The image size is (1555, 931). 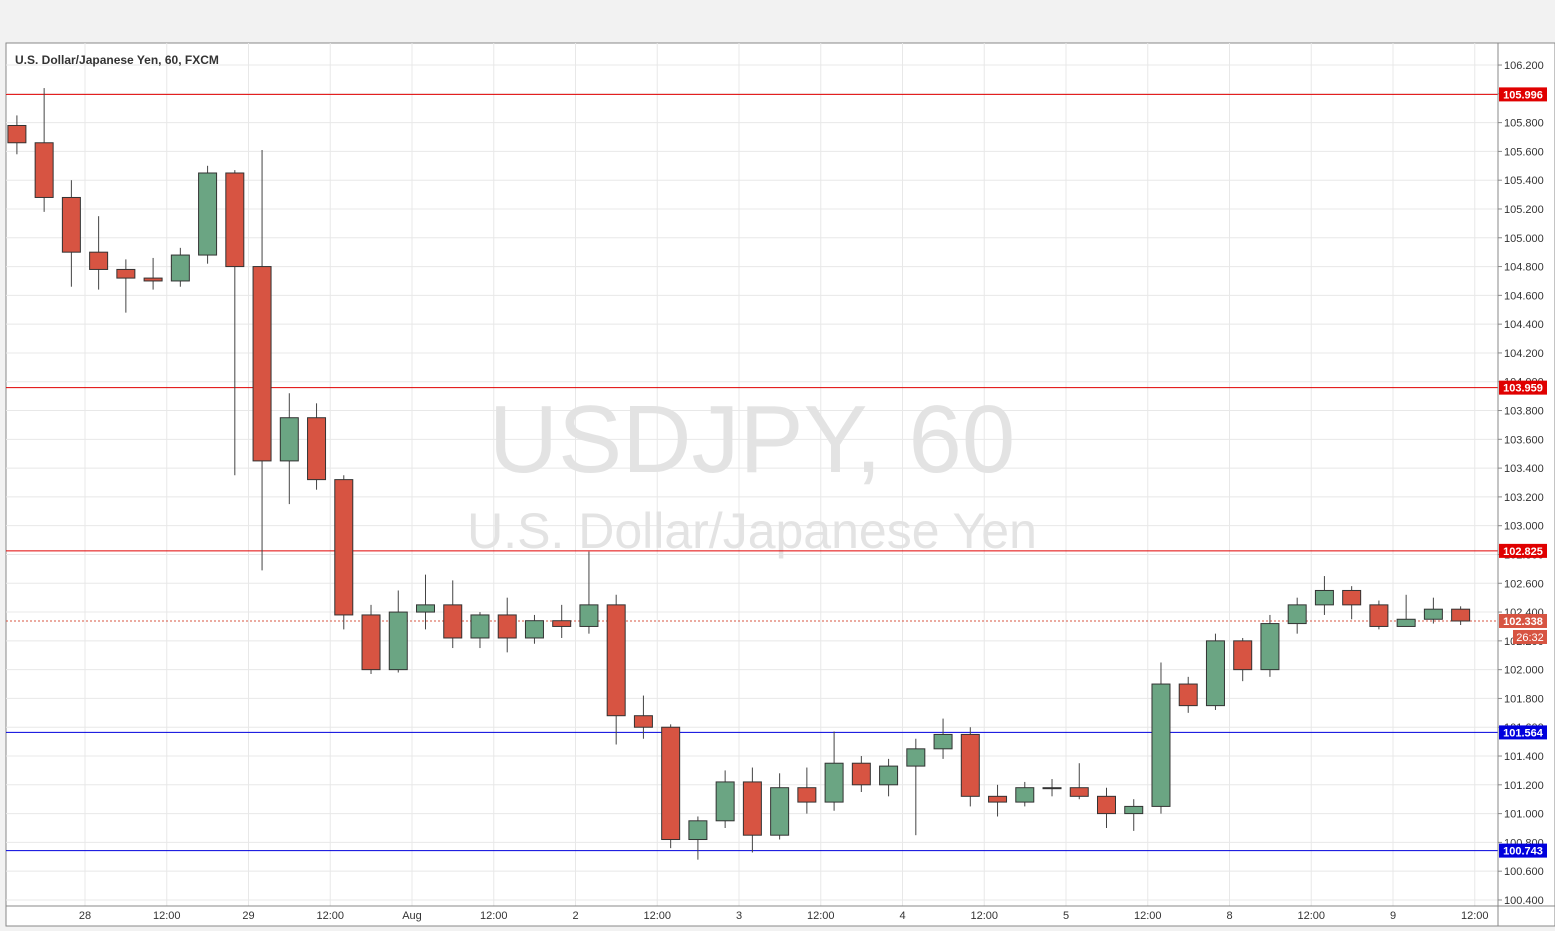 What do you see at coordinates (1524, 786) in the screenshot?
I see `y-tick-label: 101.200` at bounding box center [1524, 786].